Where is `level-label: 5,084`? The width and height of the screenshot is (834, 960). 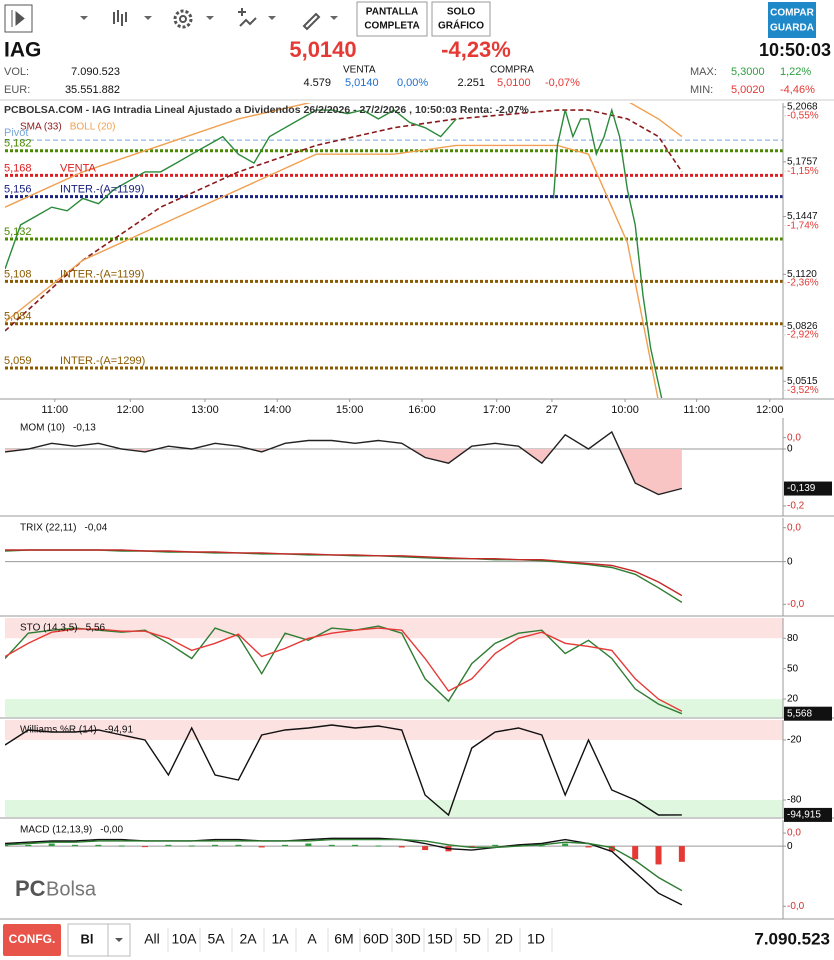
level-label: 5,084 is located at coordinates (18, 317).